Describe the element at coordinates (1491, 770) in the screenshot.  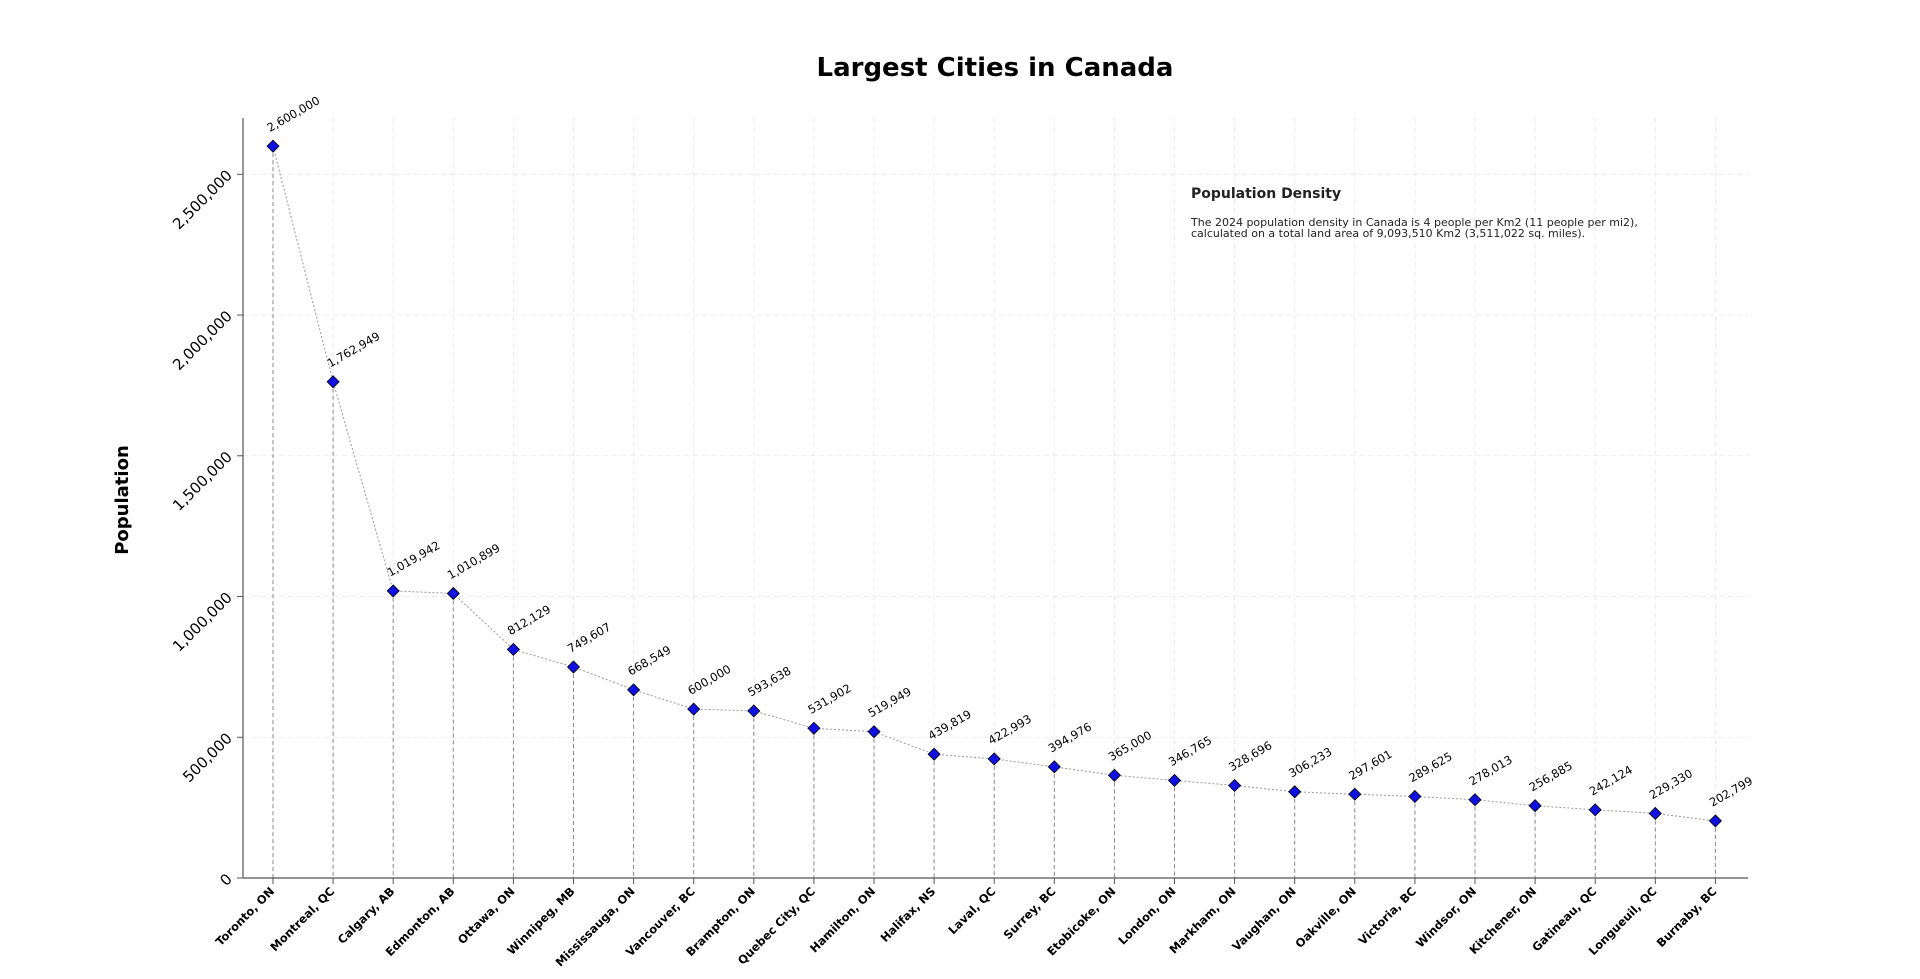
I see `data-value-label: 278,013` at that location.